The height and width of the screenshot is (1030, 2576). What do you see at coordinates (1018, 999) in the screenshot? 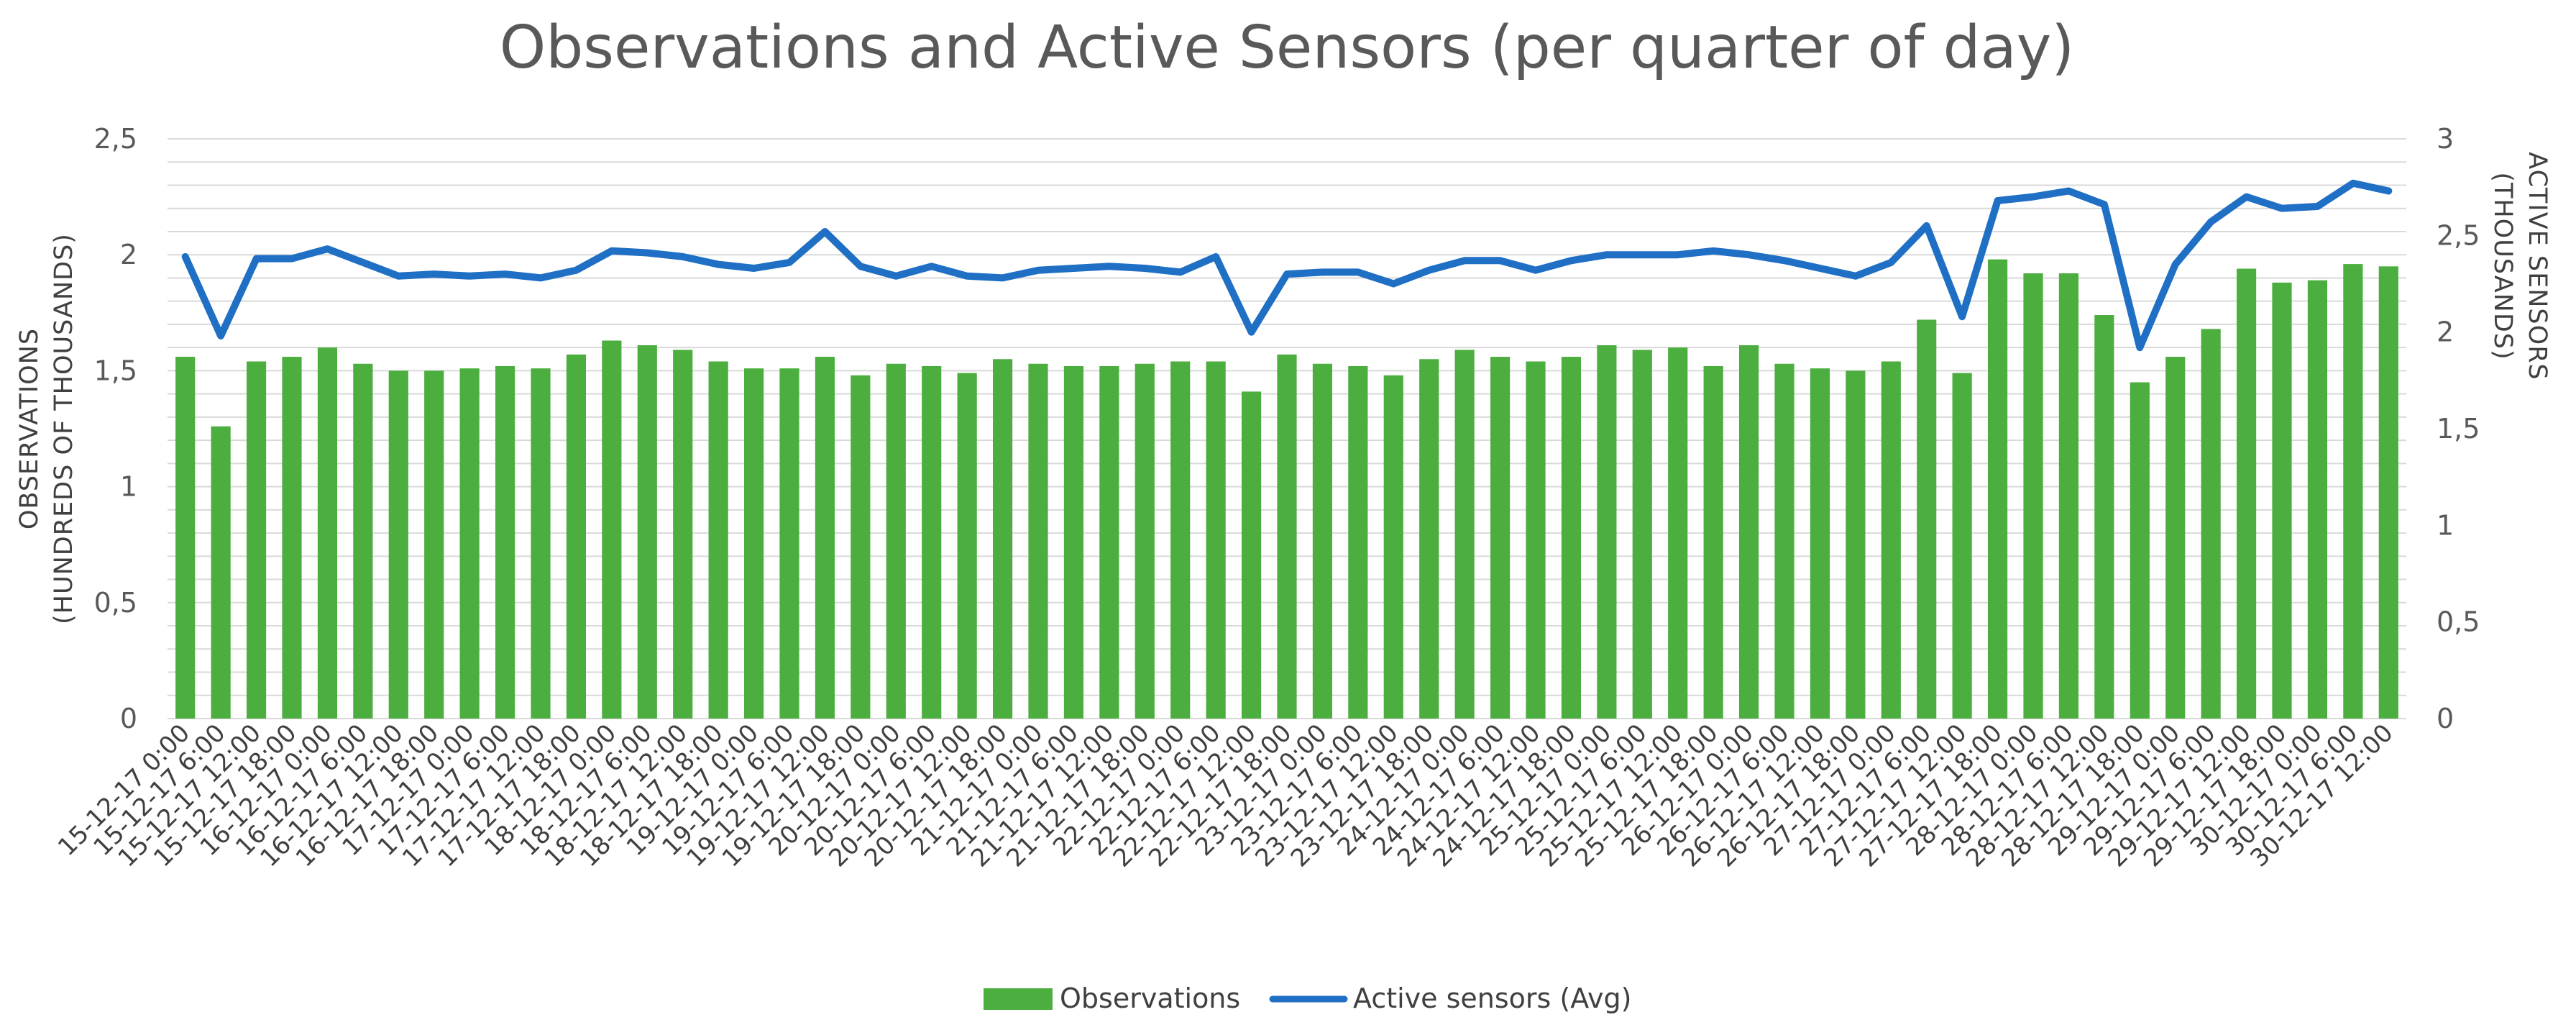
I see `legend-observations-swatch` at bounding box center [1018, 999].